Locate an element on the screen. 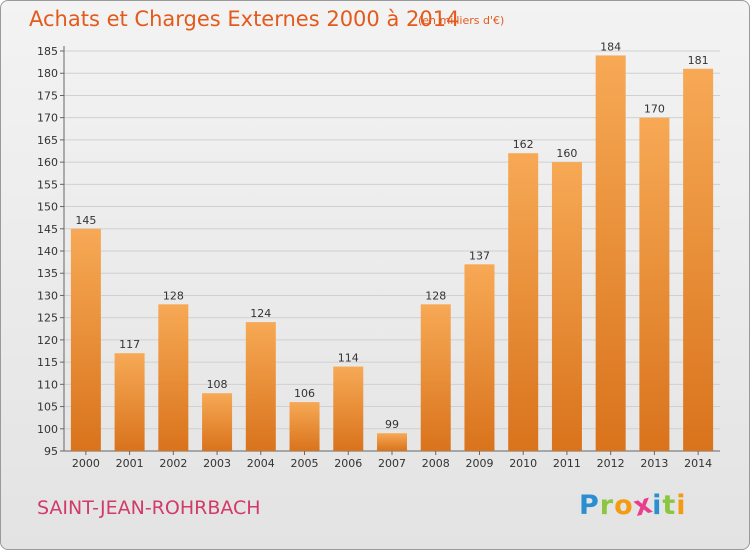  y-tick-label: 125 is located at coordinates (47, 318).